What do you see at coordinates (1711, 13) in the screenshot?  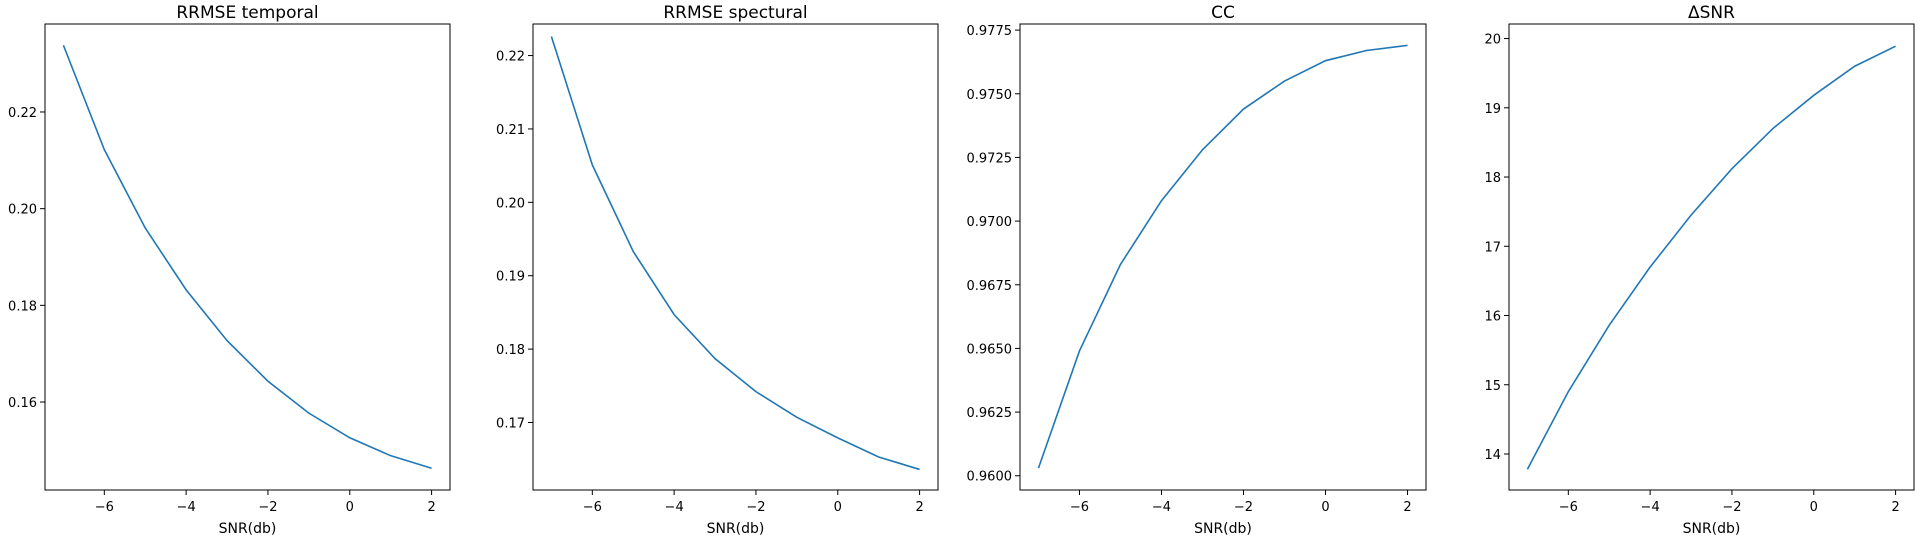 I see `chart-title: ΔSNR` at bounding box center [1711, 13].